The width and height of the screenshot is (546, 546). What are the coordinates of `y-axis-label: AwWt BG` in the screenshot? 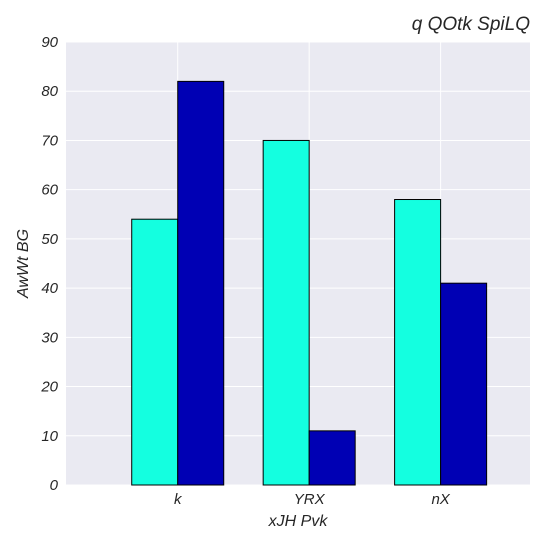 It's located at (23, 264).